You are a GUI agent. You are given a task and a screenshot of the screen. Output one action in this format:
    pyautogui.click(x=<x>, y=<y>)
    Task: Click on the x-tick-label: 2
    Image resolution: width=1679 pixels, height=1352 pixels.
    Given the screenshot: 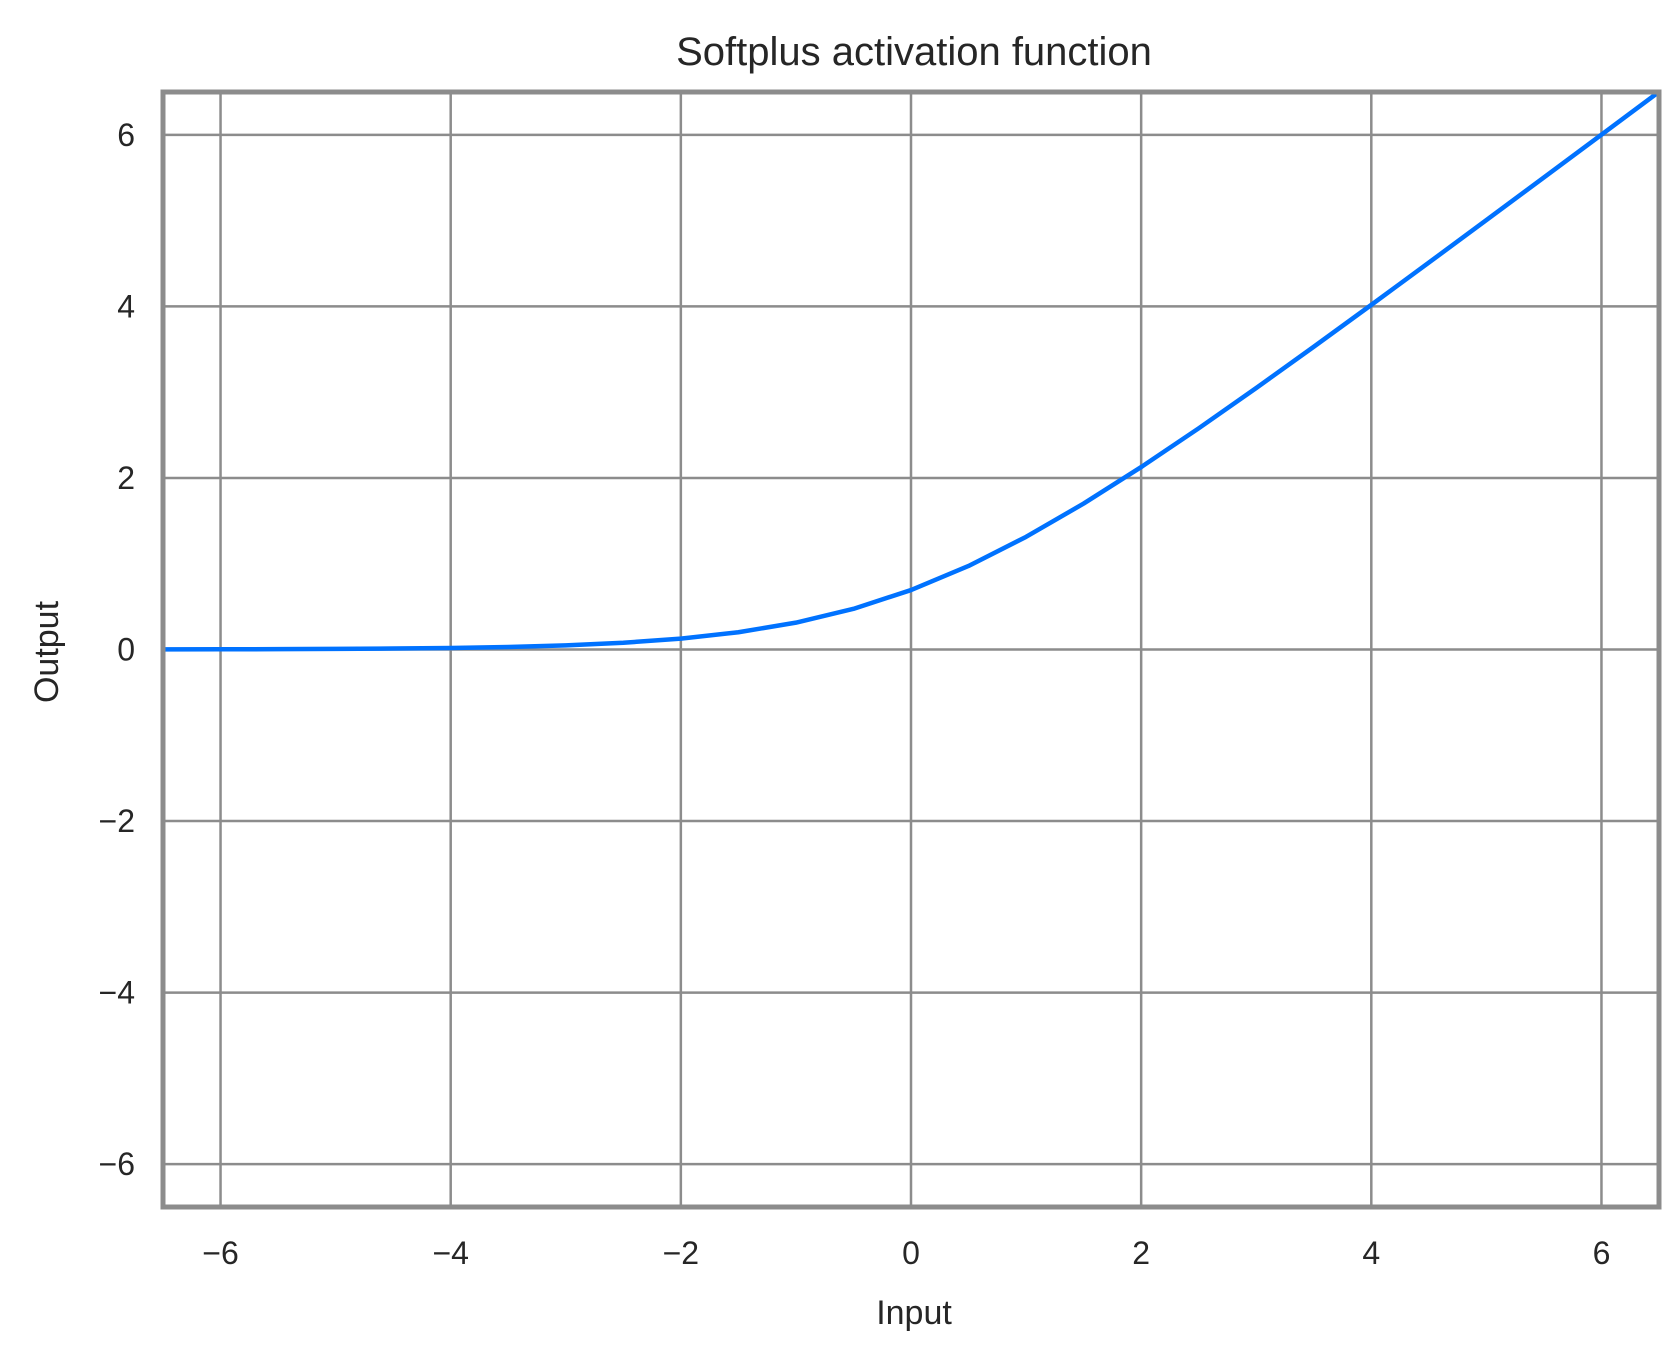 What is the action you would take?
    pyautogui.click(x=1141, y=1253)
    